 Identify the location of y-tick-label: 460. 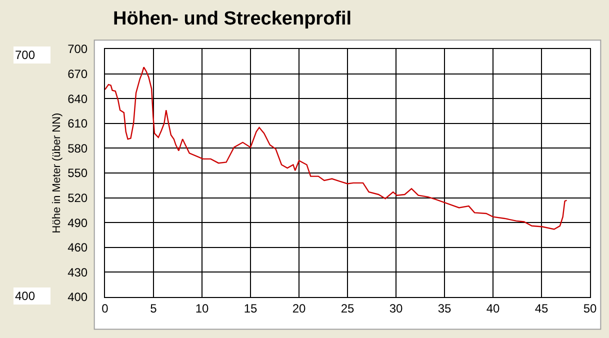
(78, 247).